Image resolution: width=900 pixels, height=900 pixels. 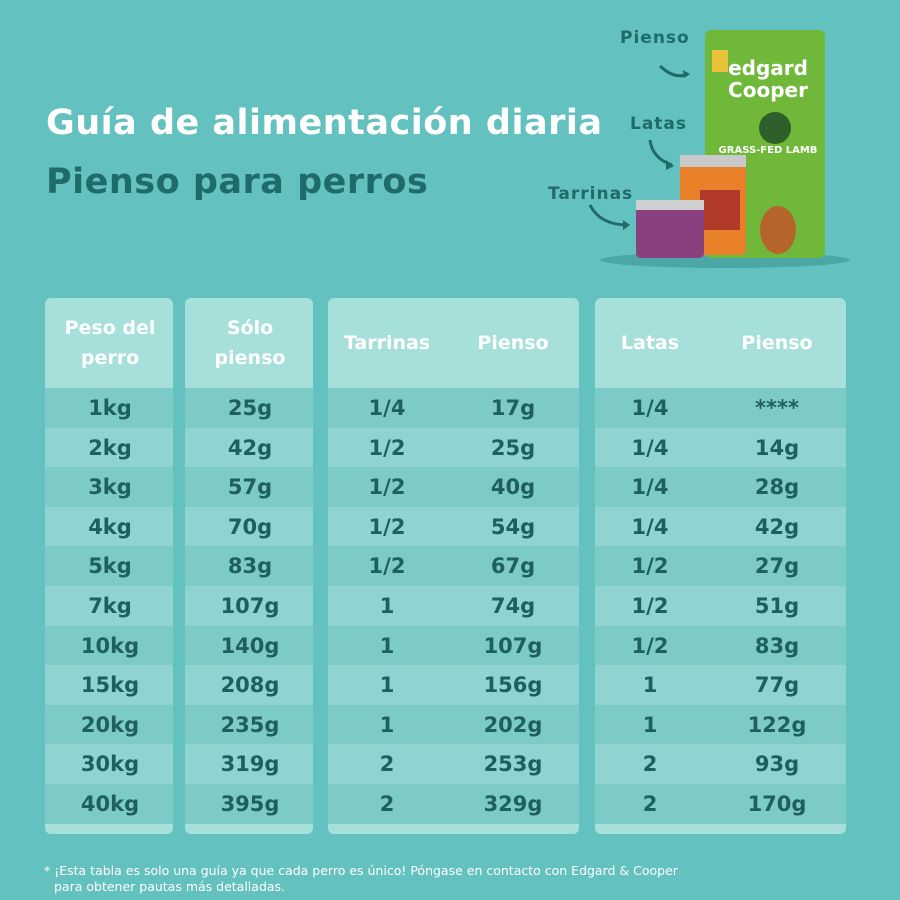 I want to click on column-header: Latas, so click(x=650, y=343).